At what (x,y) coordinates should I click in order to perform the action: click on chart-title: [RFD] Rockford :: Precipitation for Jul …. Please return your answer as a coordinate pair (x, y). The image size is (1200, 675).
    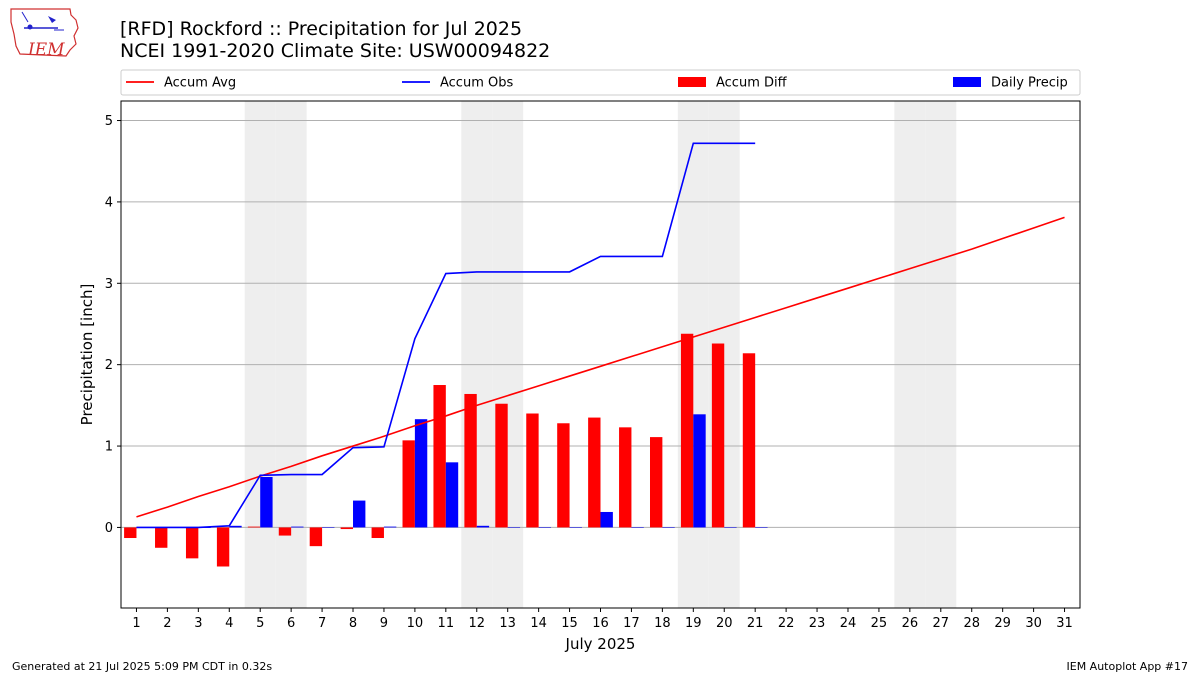
    Looking at the image, I should click on (321, 29).